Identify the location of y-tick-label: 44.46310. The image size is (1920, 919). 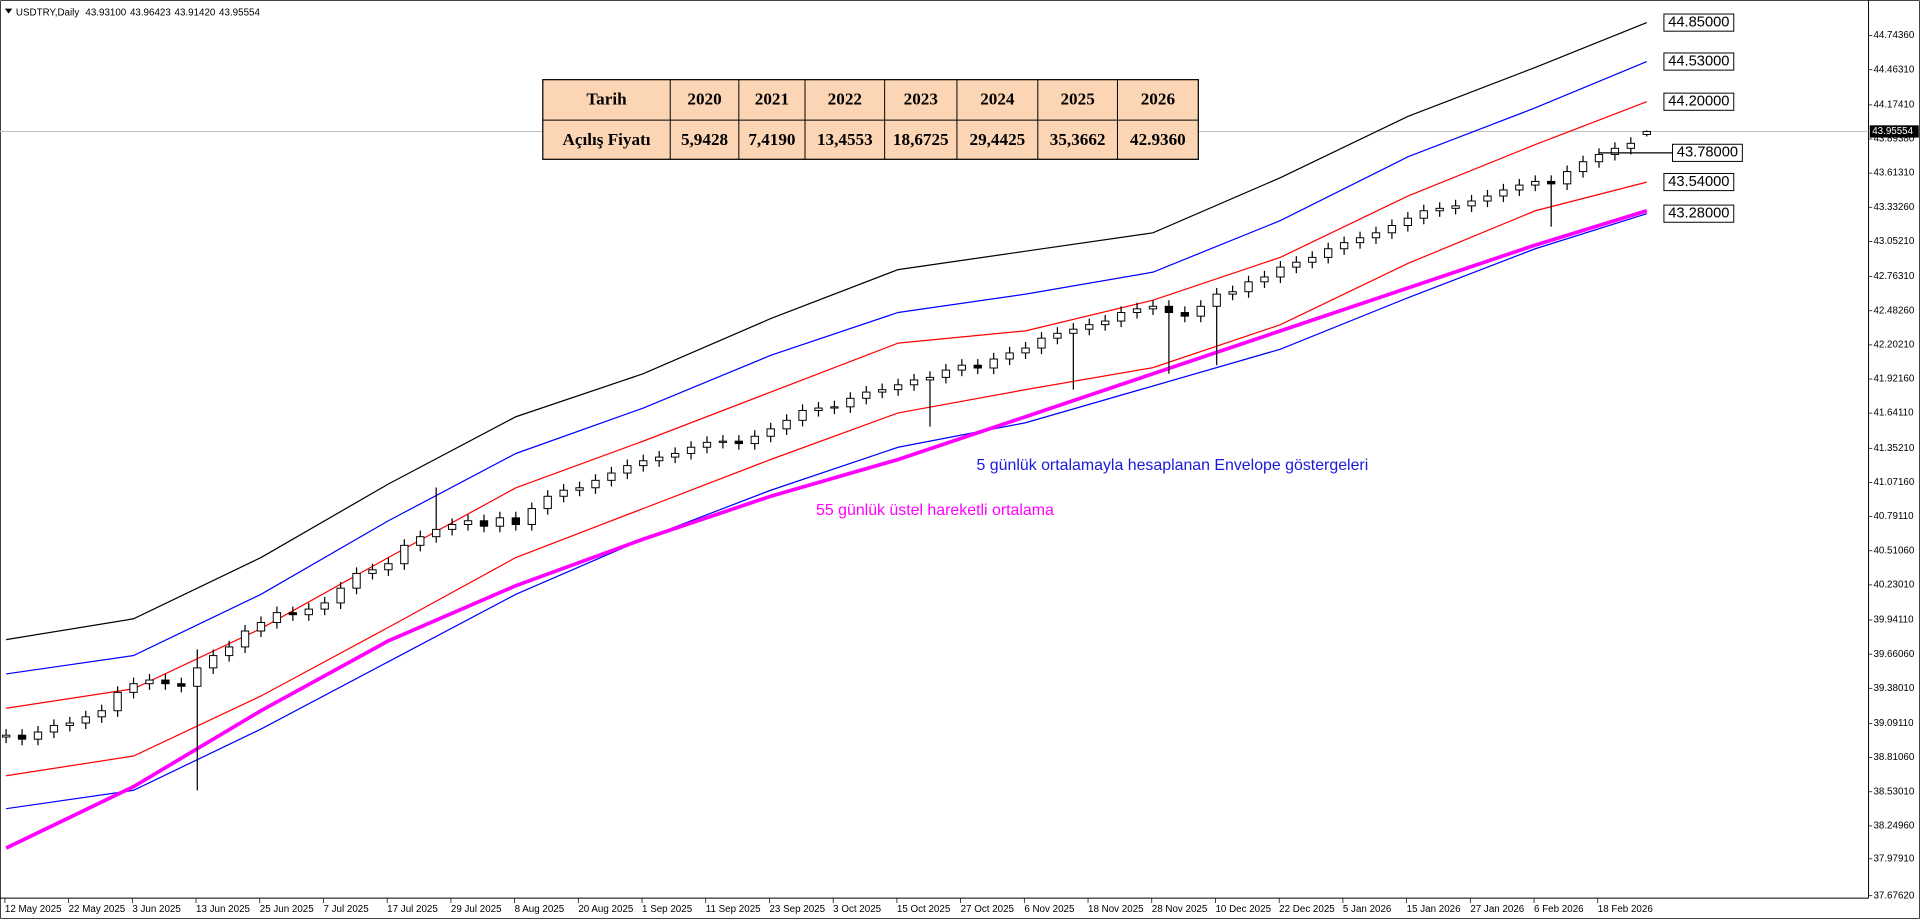
(1893, 69).